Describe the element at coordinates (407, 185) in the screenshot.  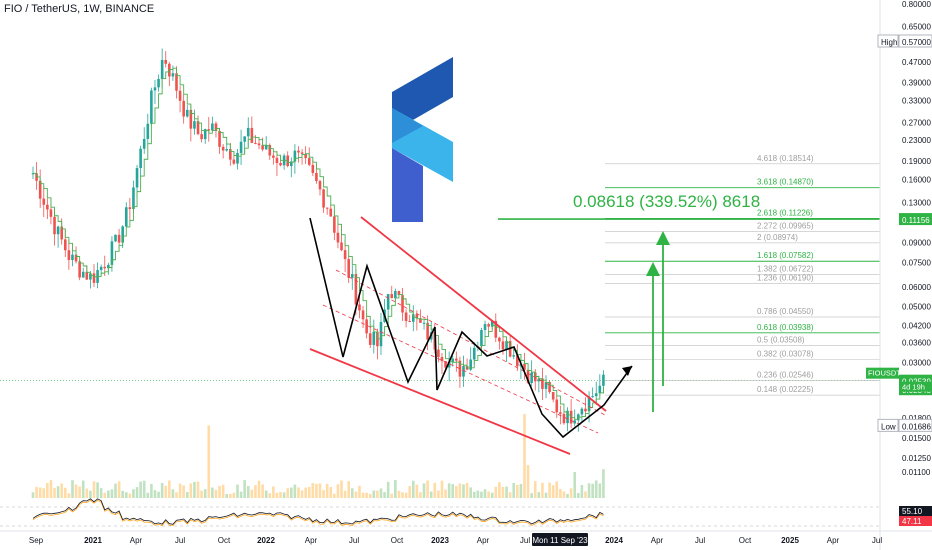
I see `logo-bottom` at that location.